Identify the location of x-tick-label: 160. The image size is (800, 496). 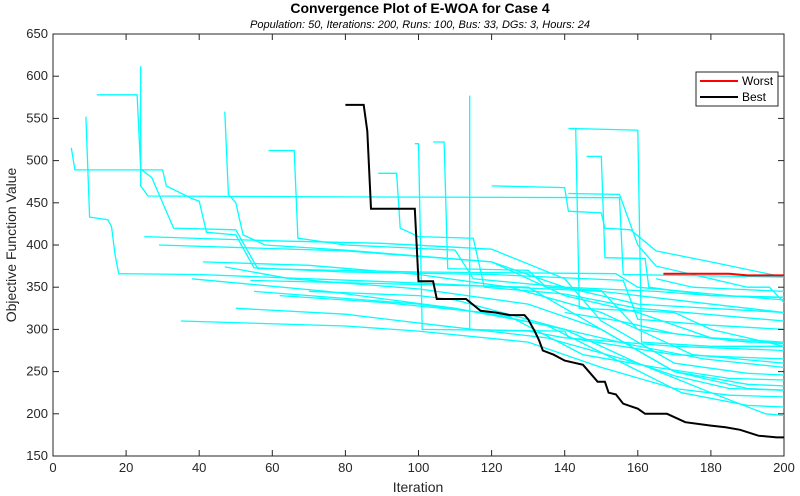
(638, 467).